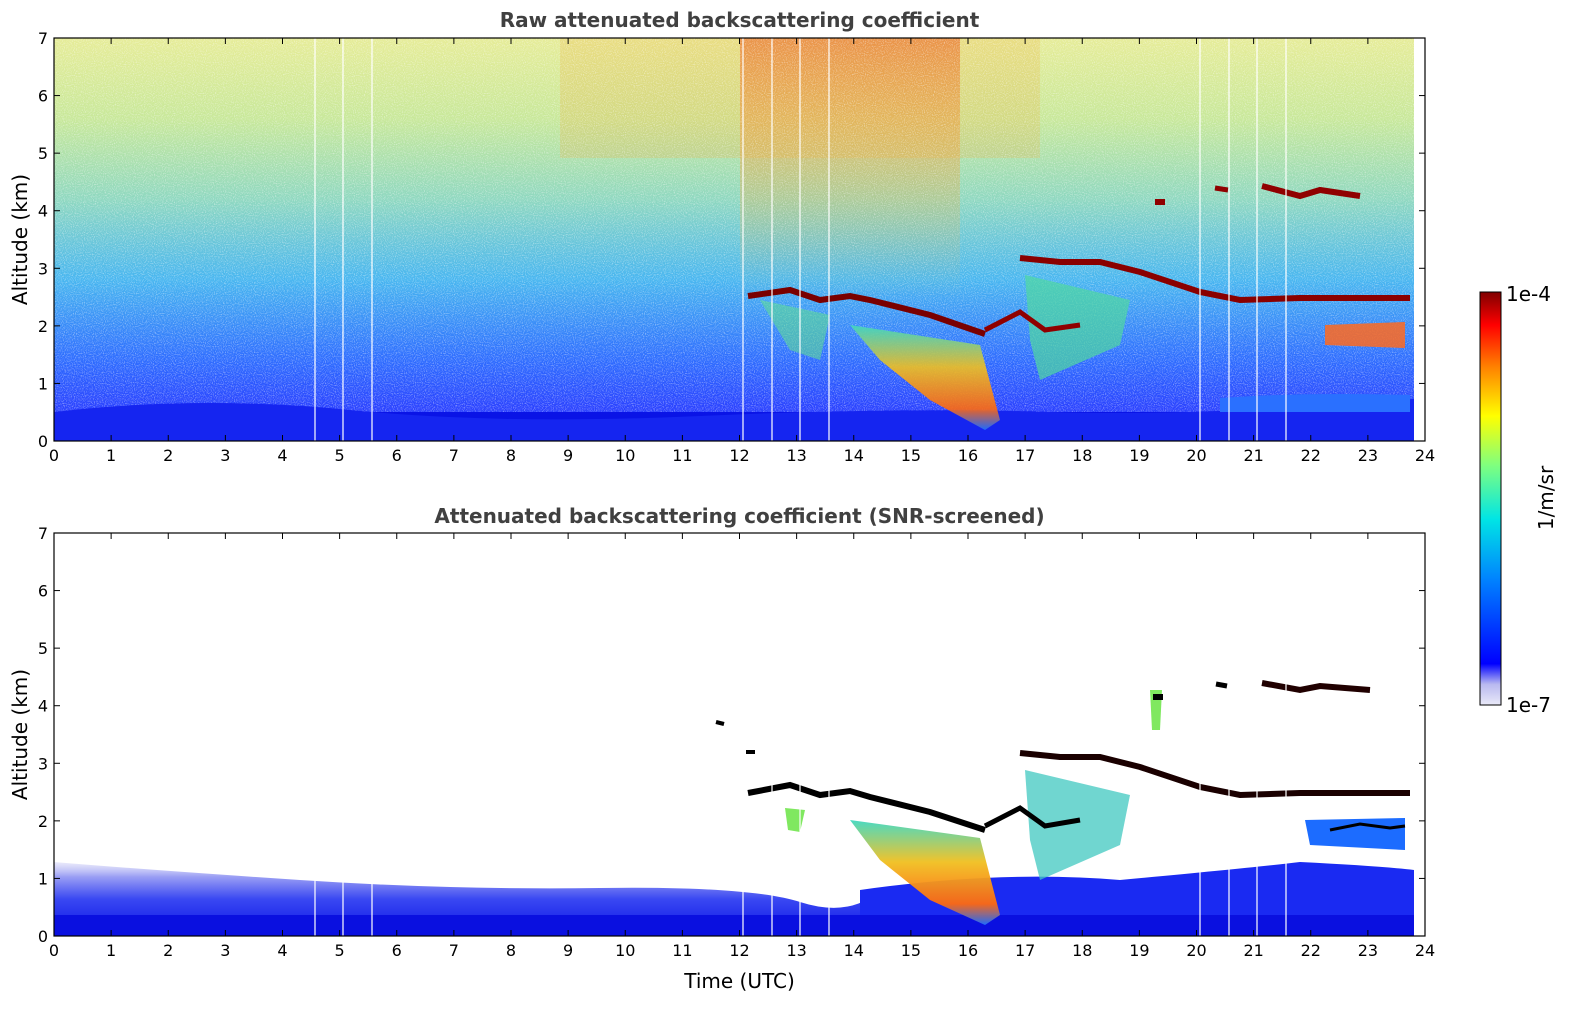 Image resolution: width=1595 pixels, height=1020 pixels. What do you see at coordinates (397, 455) in the screenshot?
I see `raw-x-tick-label: 6` at bounding box center [397, 455].